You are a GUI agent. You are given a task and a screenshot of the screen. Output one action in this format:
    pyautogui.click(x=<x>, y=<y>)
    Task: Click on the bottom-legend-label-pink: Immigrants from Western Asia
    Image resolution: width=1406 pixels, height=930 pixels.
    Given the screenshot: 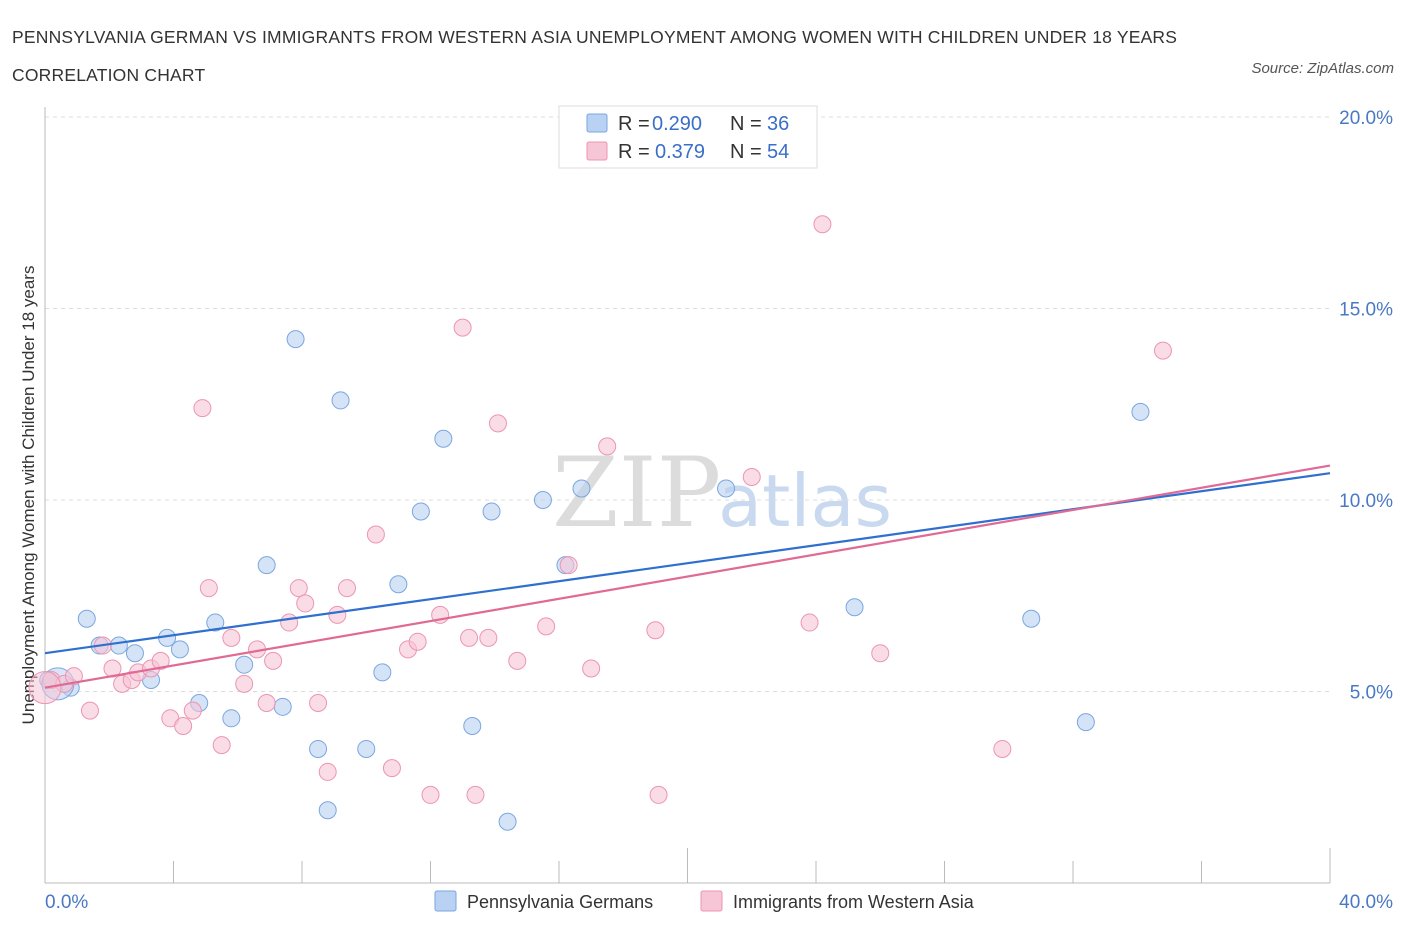 What is the action you would take?
    pyautogui.click(x=854, y=902)
    